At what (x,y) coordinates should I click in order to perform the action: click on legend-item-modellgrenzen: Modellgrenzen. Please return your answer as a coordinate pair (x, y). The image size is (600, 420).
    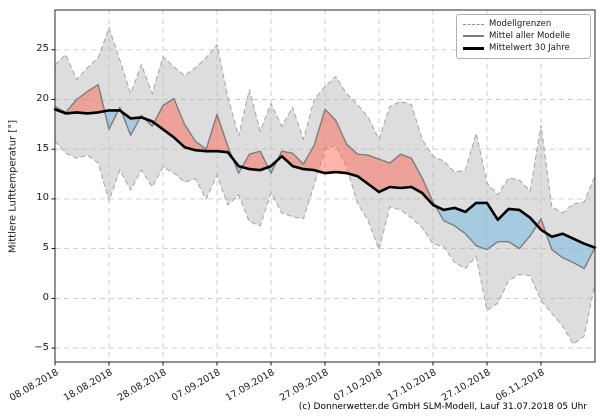
    Looking at the image, I should click on (524, 24).